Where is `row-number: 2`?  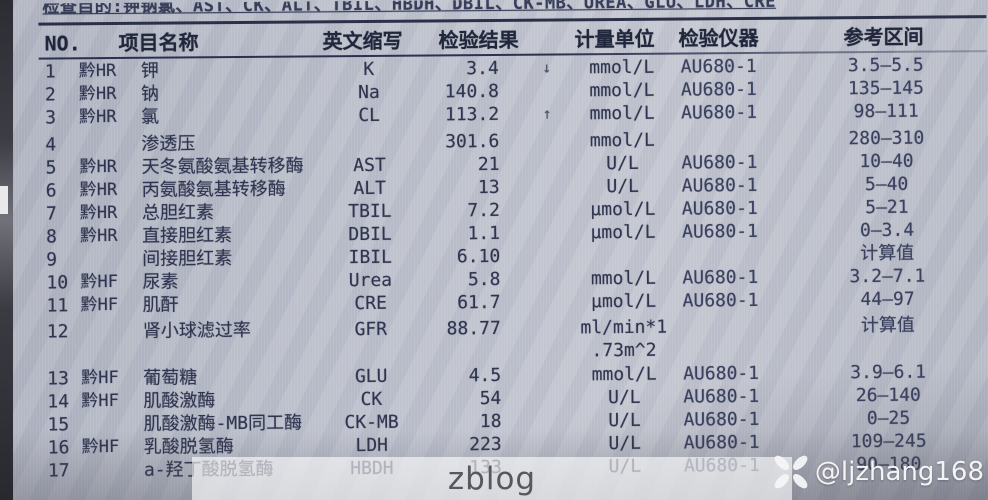
row-number: 2 is located at coordinates (50, 95).